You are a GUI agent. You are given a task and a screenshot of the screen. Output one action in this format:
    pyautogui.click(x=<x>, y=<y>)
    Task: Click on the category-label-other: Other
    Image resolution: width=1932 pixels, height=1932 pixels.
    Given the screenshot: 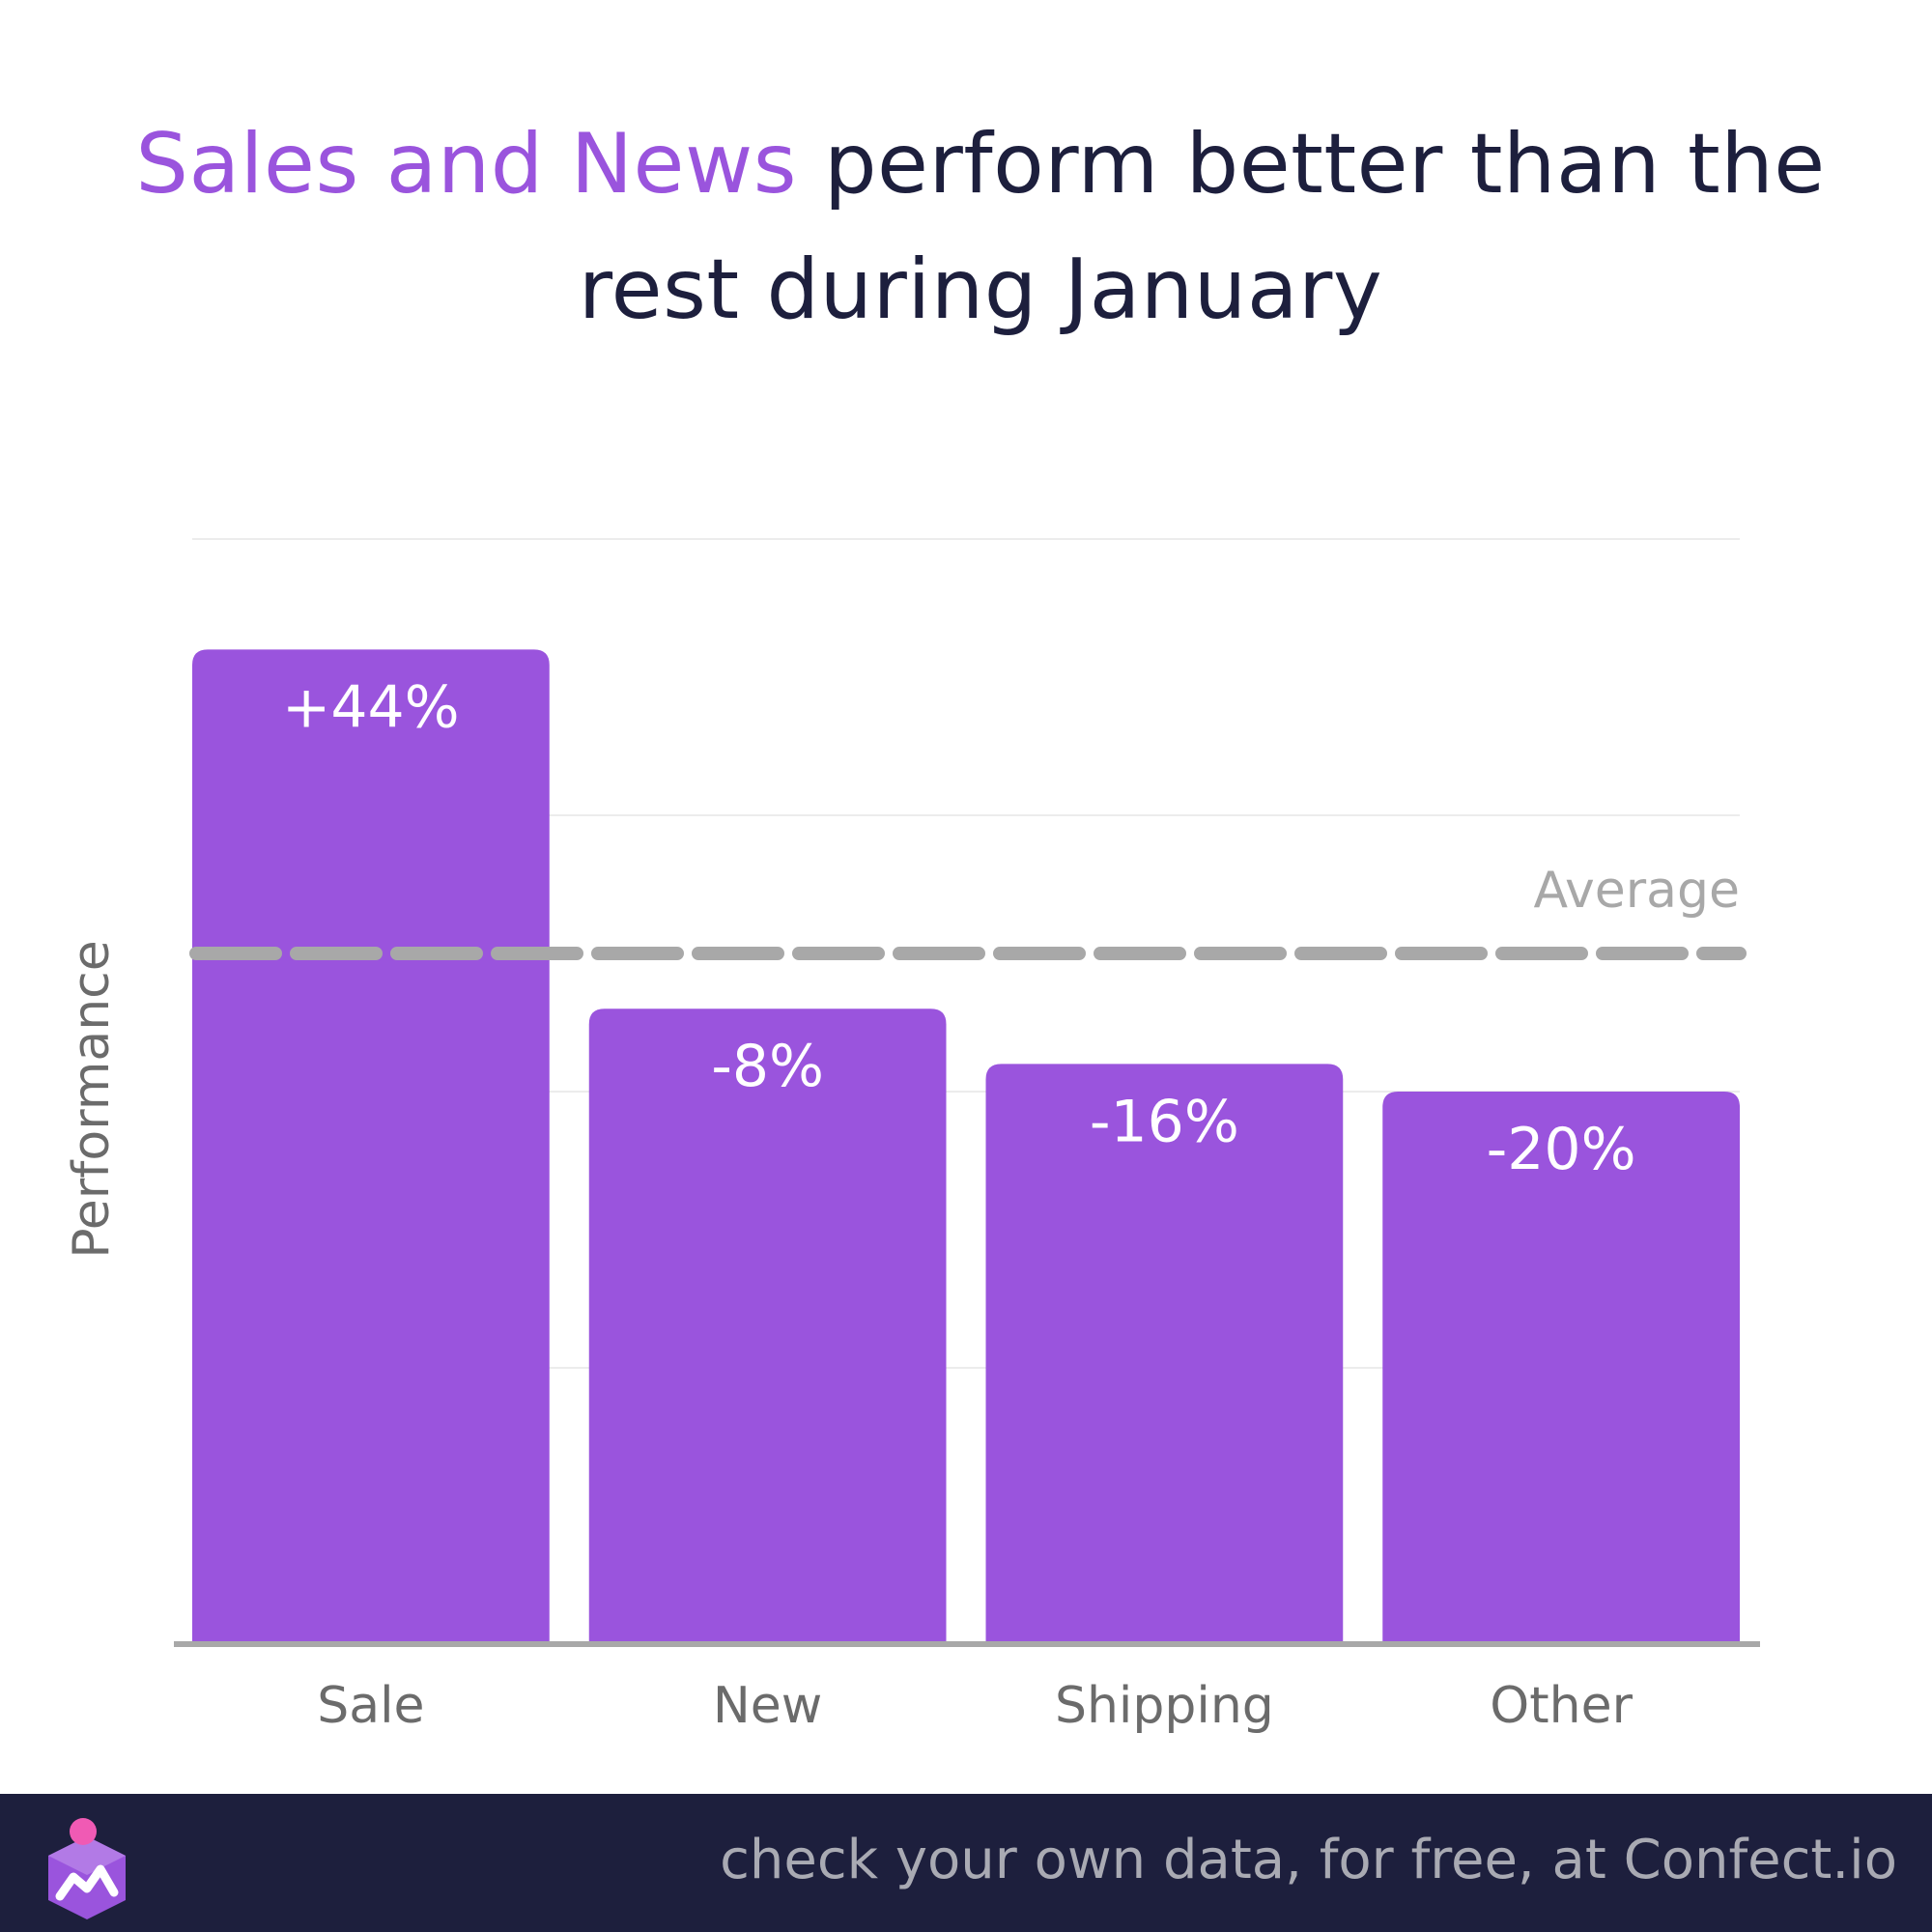 What is the action you would take?
    pyautogui.click(x=1561, y=1706)
    